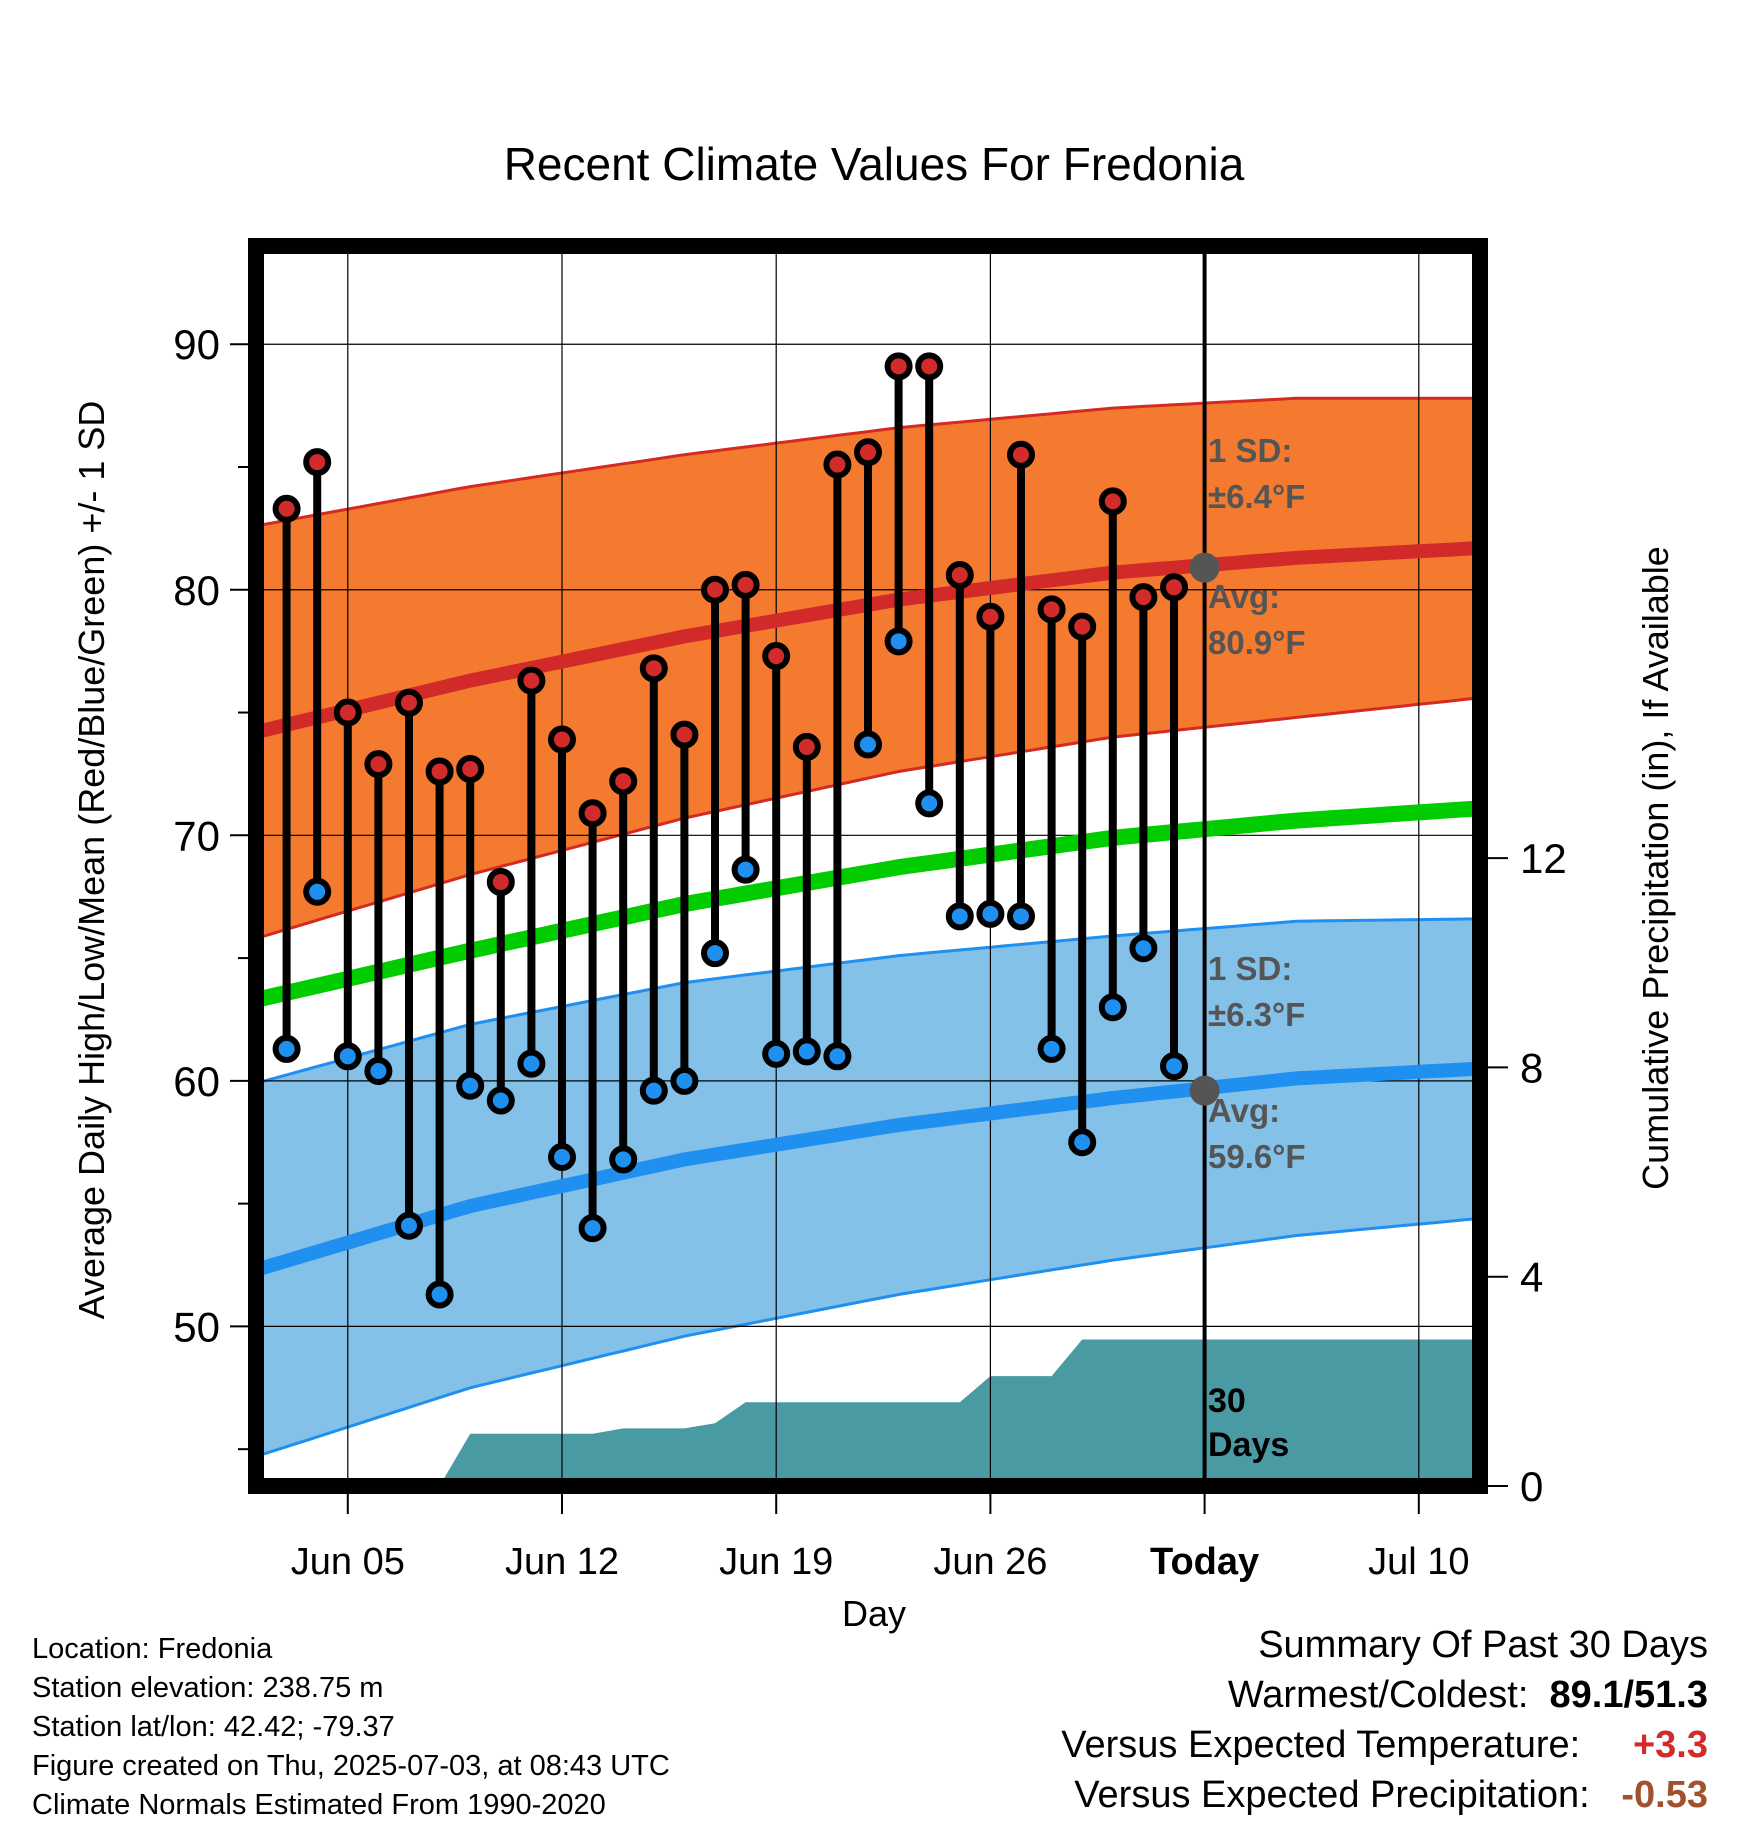  What do you see at coordinates (1204, 1090) in the screenshot?
I see `today-low-avg-marker` at bounding box center [1204, 1090].